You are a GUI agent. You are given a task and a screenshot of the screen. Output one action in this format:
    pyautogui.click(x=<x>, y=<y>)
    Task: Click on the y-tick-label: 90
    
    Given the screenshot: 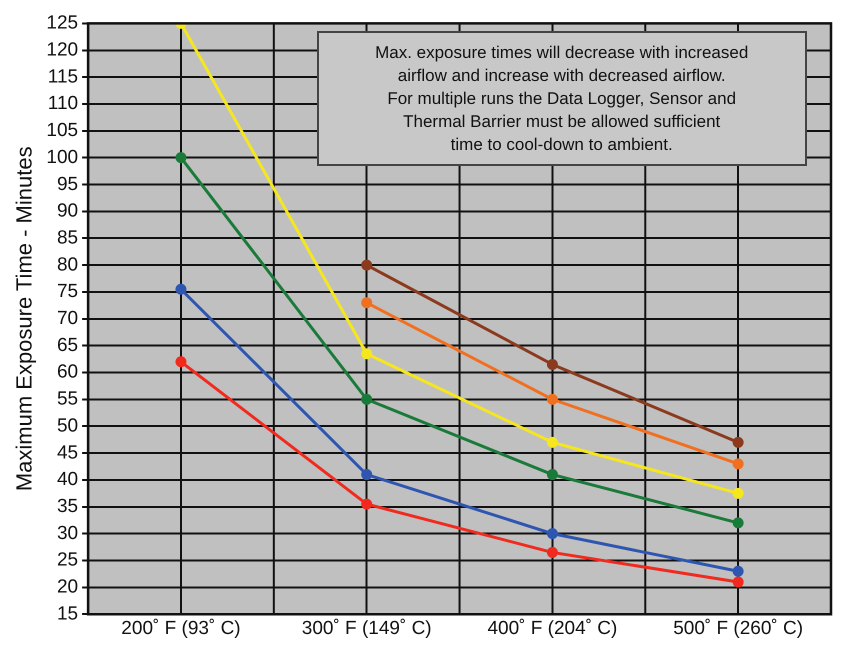 What is the action you would take?
    pyautogui.click(x=67, y=211)
    